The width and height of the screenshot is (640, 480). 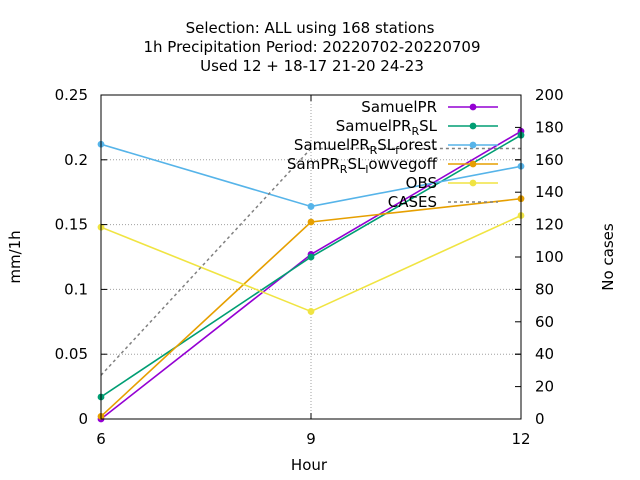 What do you see at coordinates (76, 289) in the screenshot?
I see `y-tick-label: 0.1` at bounding box center [76, 289].